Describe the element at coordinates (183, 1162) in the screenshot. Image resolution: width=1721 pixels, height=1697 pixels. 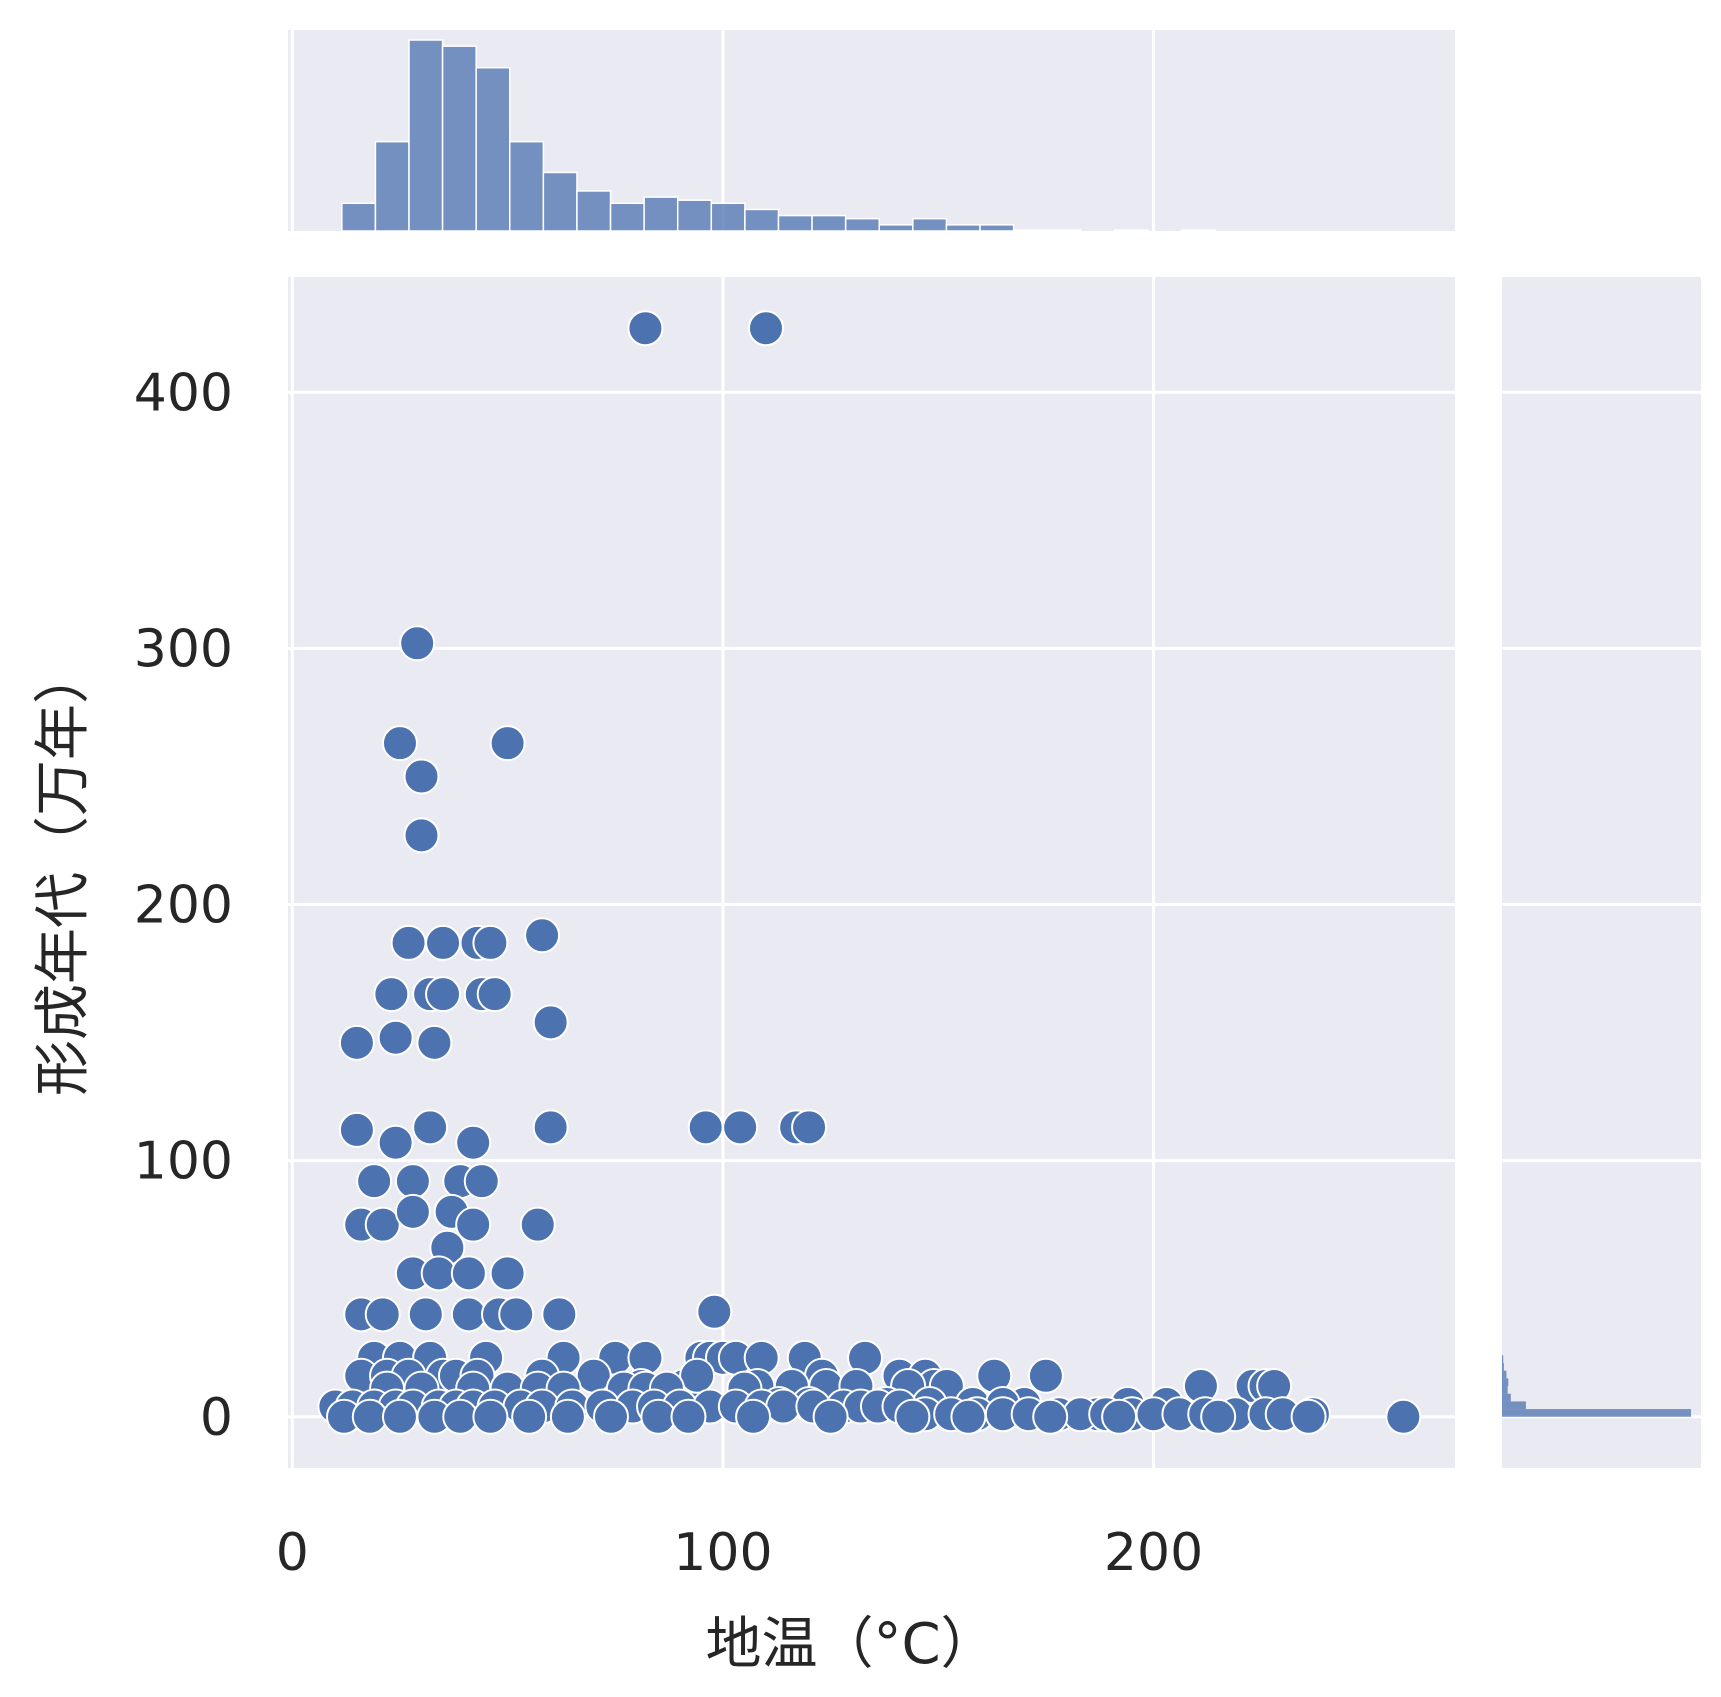
I see `y-tick-label: 100` at that location.